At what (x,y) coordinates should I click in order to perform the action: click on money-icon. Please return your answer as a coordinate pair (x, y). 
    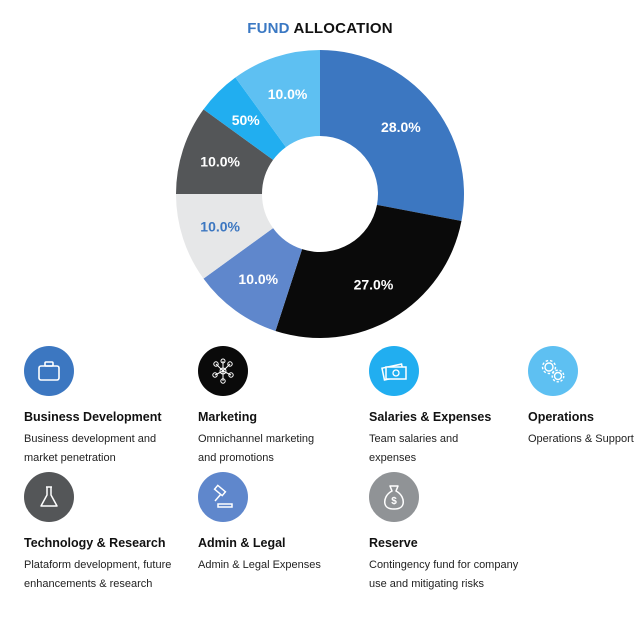
    Looking at the image, I should click on (394, 371).